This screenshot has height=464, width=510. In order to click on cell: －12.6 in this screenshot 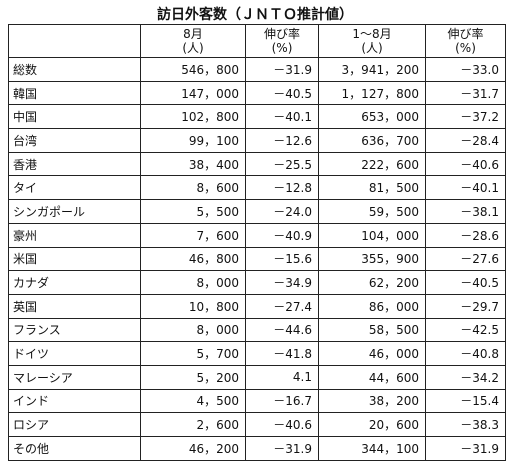, I will do `click(282, 140)`.